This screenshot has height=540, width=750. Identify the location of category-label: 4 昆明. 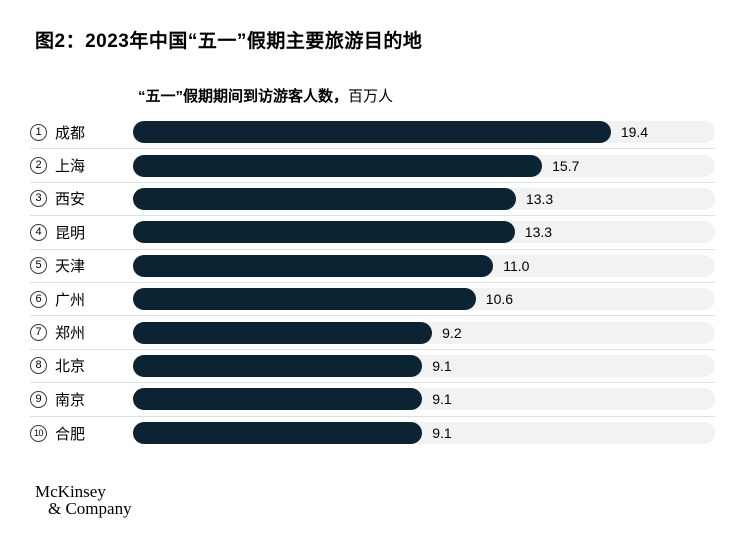
(81, 232).